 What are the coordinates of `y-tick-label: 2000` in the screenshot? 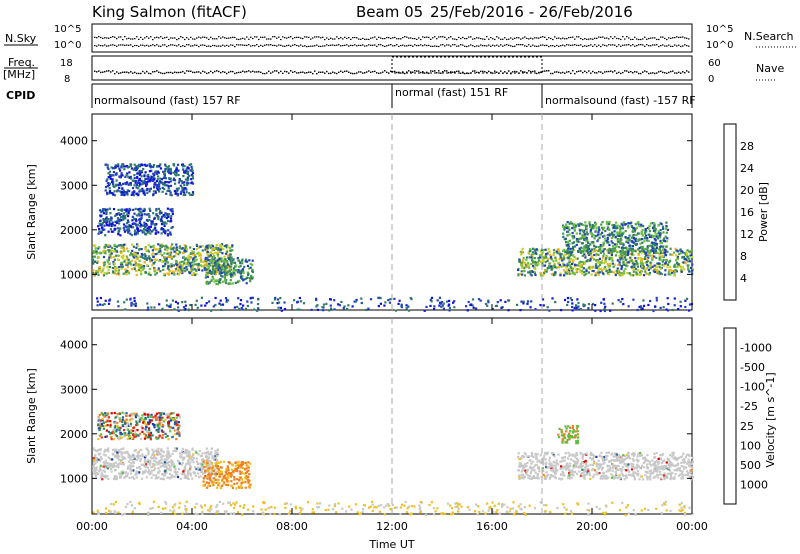 It's located at (74, 230).